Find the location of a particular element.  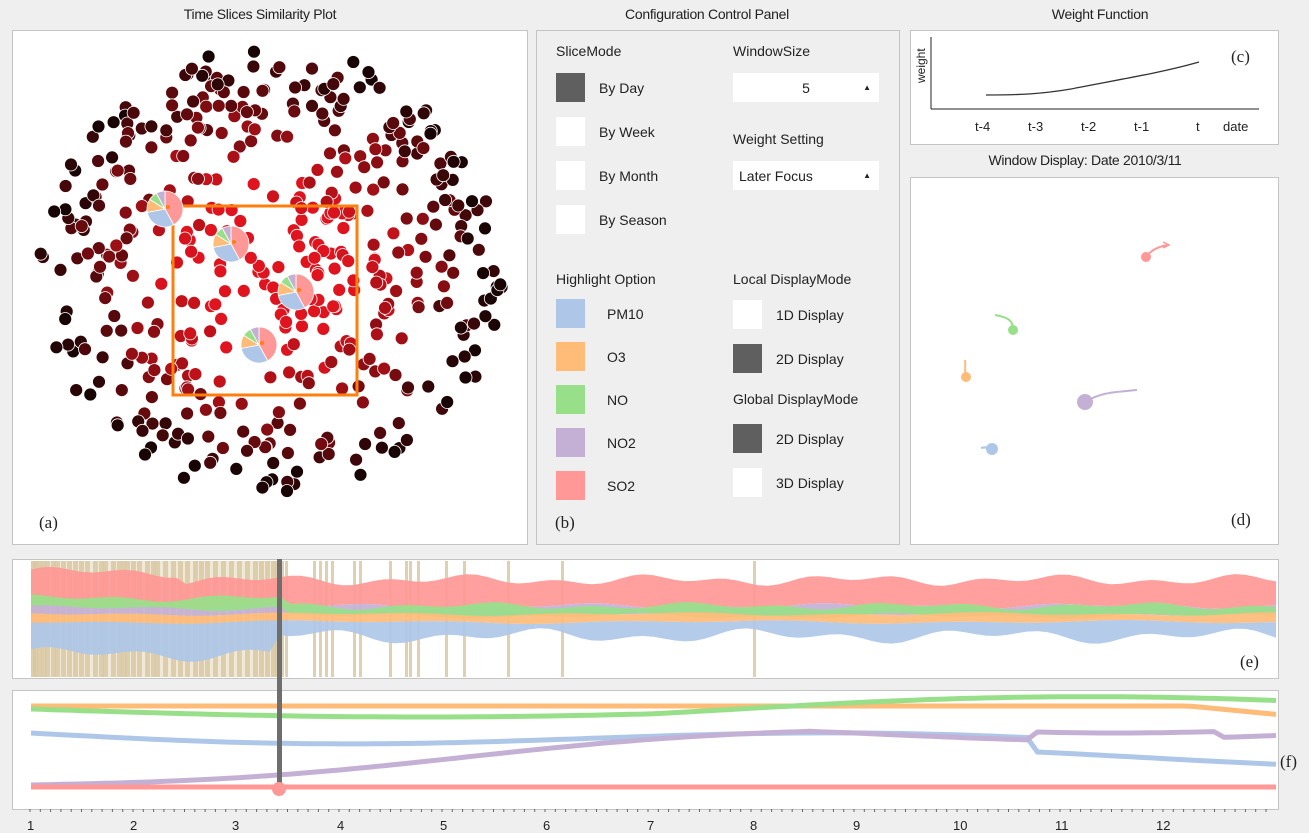

trend-lines is located at coordinates (645, 750).